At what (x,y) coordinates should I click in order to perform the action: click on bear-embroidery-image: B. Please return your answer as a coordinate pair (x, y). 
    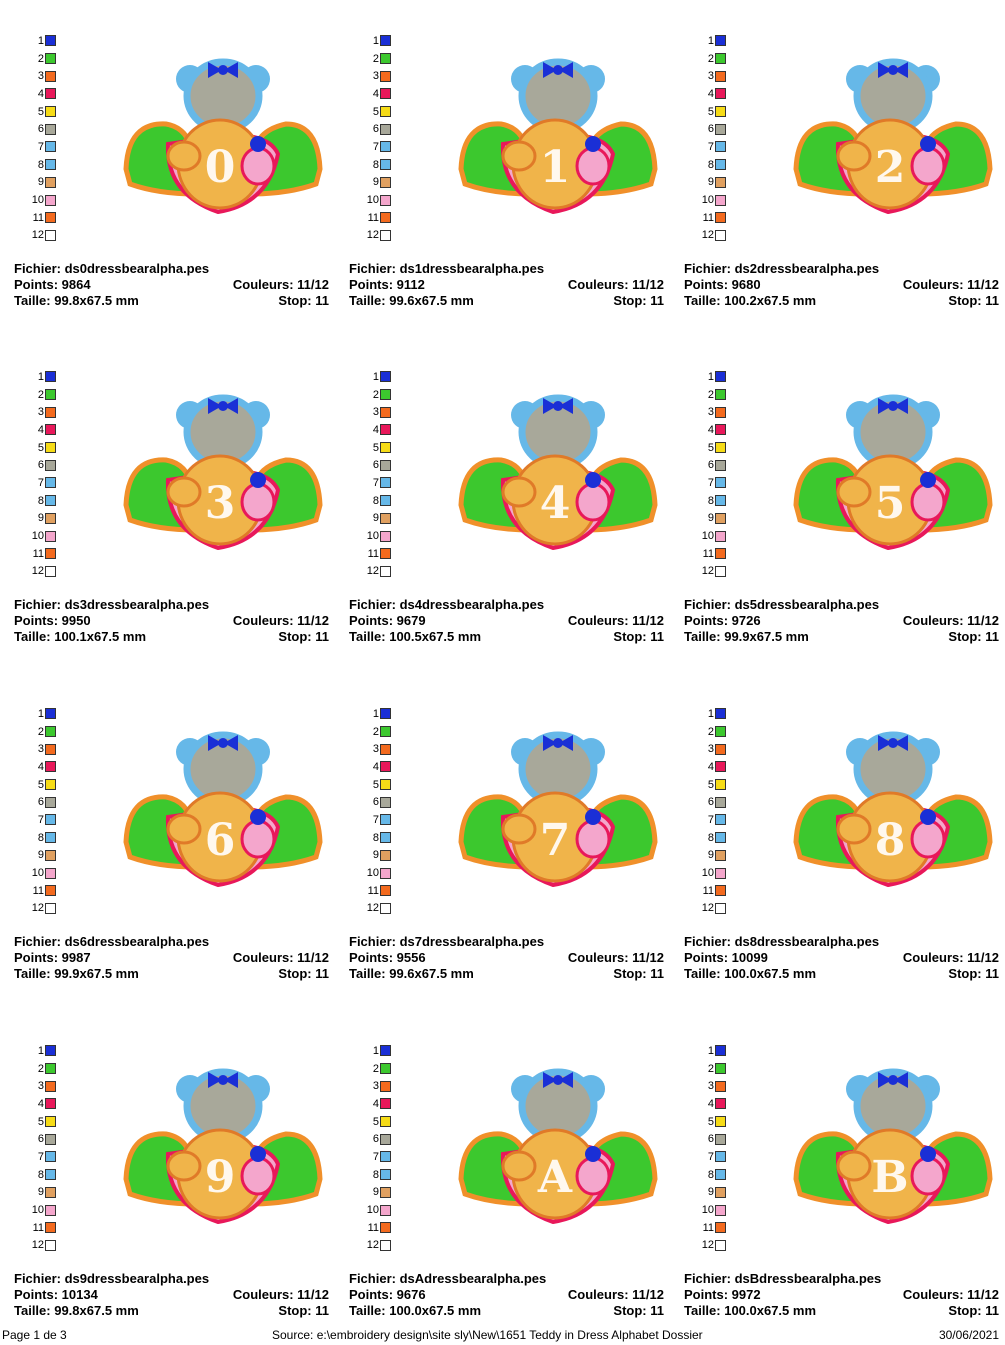
    Looking at the image, I should click on (893, 1146).